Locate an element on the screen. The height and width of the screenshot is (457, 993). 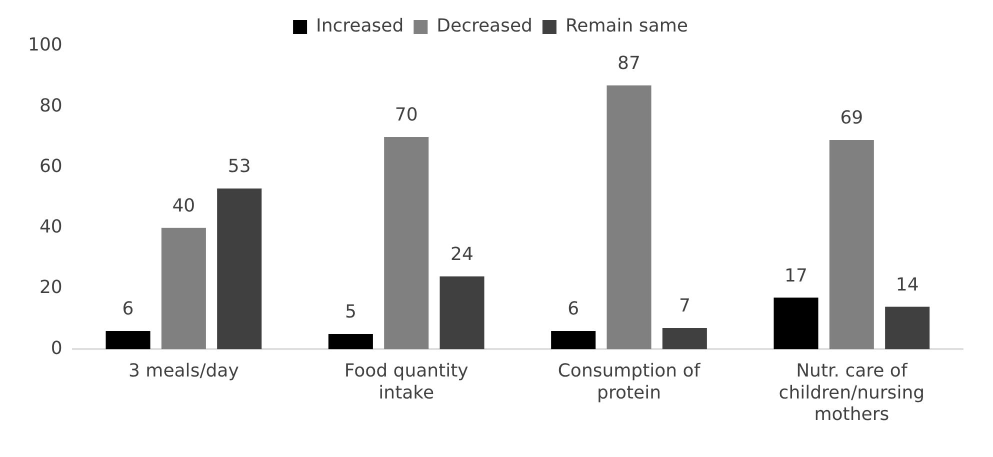
legend-label: Increased is located at coordinates (360, 26).